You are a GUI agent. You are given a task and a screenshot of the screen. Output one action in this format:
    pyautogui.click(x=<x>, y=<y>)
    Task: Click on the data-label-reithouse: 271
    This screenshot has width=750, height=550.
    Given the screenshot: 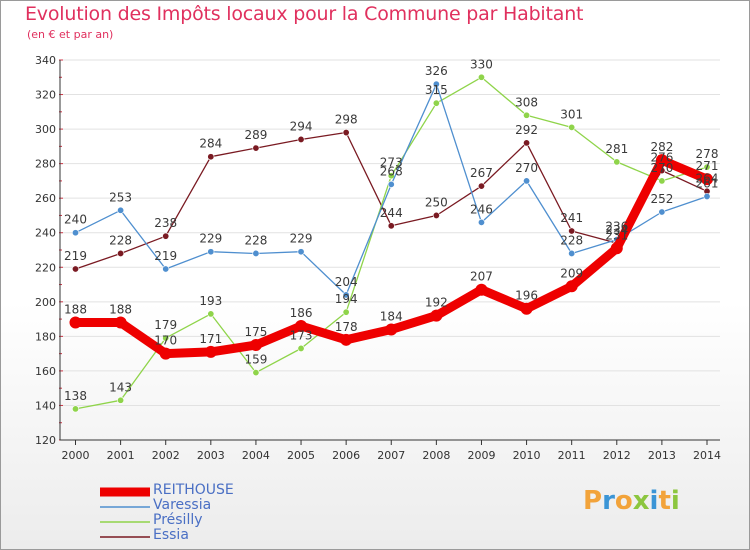 What is the action you would take?
    pyautogui.click(x=707, y=166)
    